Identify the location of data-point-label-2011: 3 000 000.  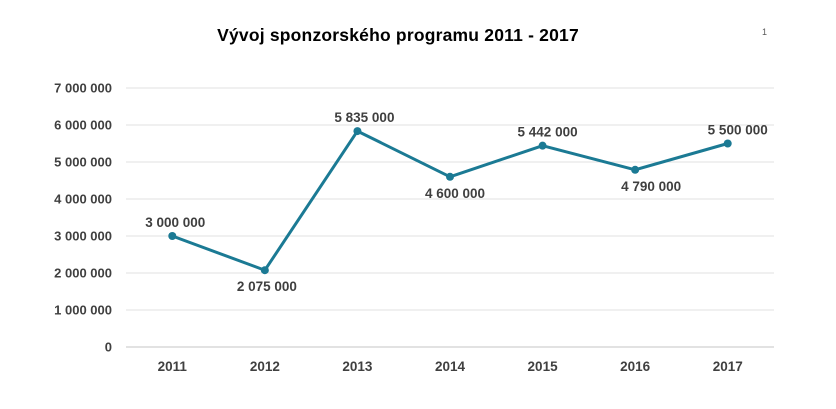
(175, 222).